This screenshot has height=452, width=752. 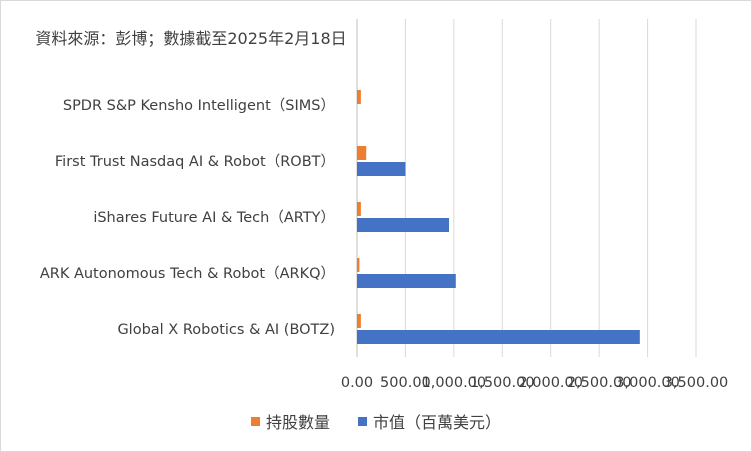 What do you see at coordinates (187, 273) in the screenshot?
I see `category-label-1: ARK Autonomous Tech & Robot（ARKQ）` at bounding box center [187, 273].